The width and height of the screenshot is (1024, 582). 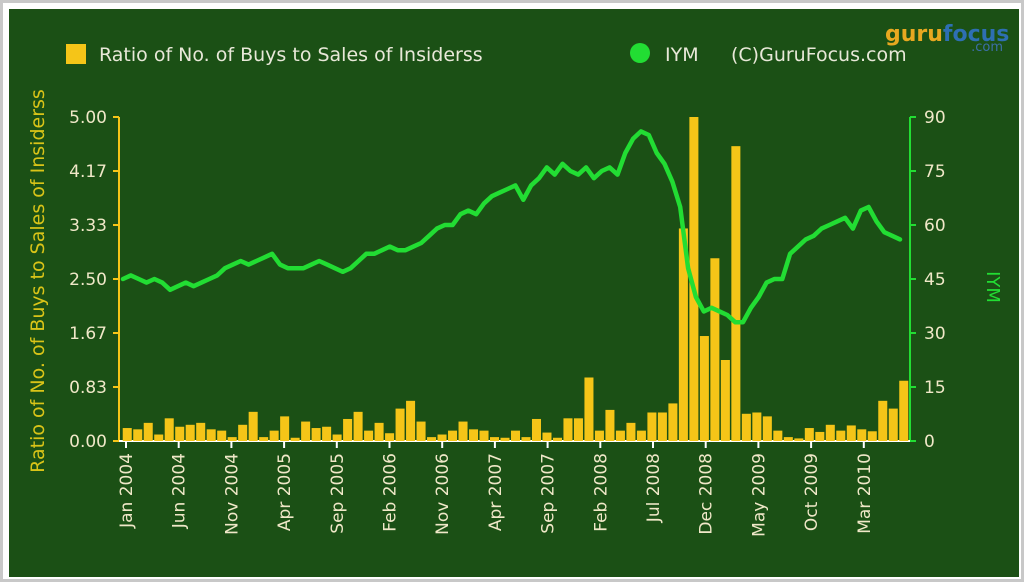 I want to click on y-right-ticks: 0 15 30 45 60 75 90, so click(x=928, y=280).